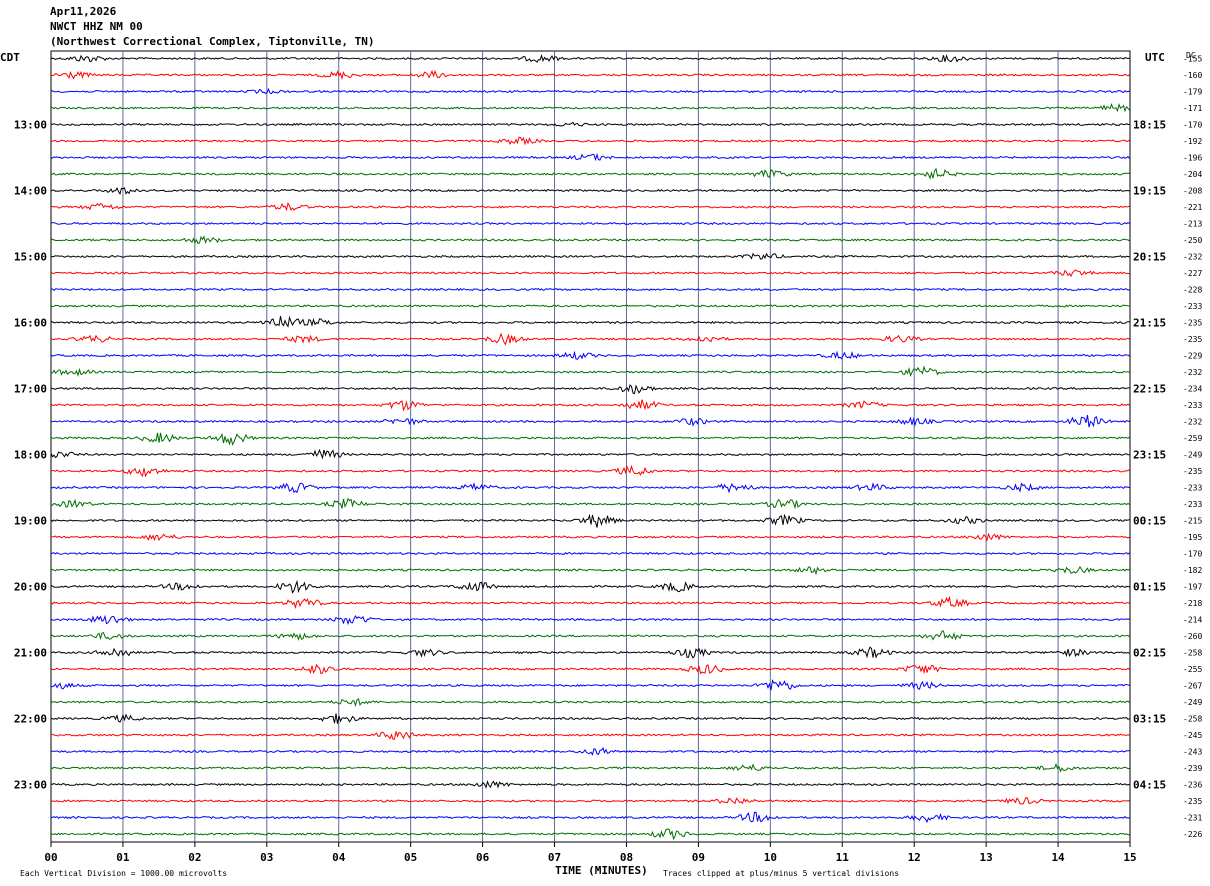 Image resolution: width=1210 pixels, height=886 pixels. What do you see at coordinates (1192, 603) in the screenshot?
I see `dc-offset-label: -218` at bounding box center [1192, 603].